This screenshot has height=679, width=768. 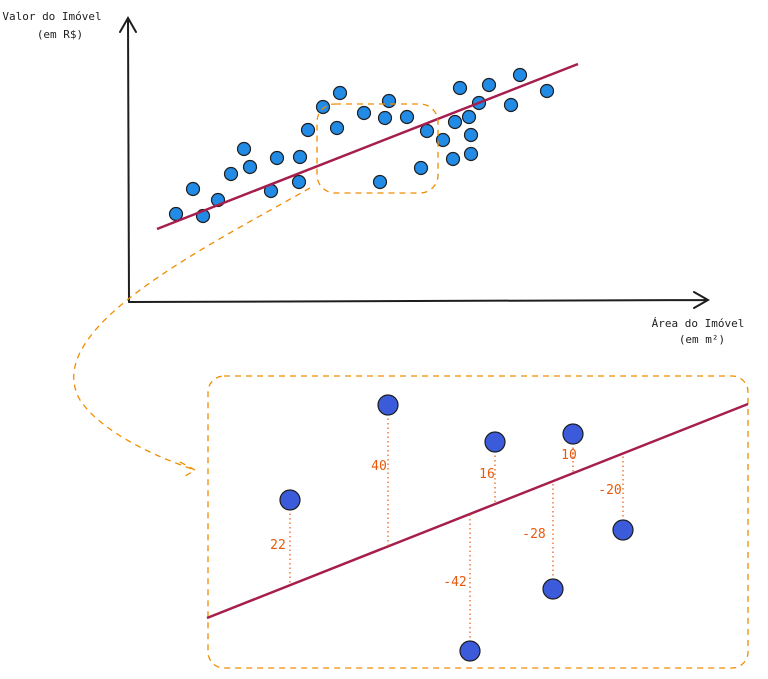 What do you see at coordinates (702, 339) in the screenshot?
I see `x-axis-unit: (em m²)` at bounding box center [702, 339].